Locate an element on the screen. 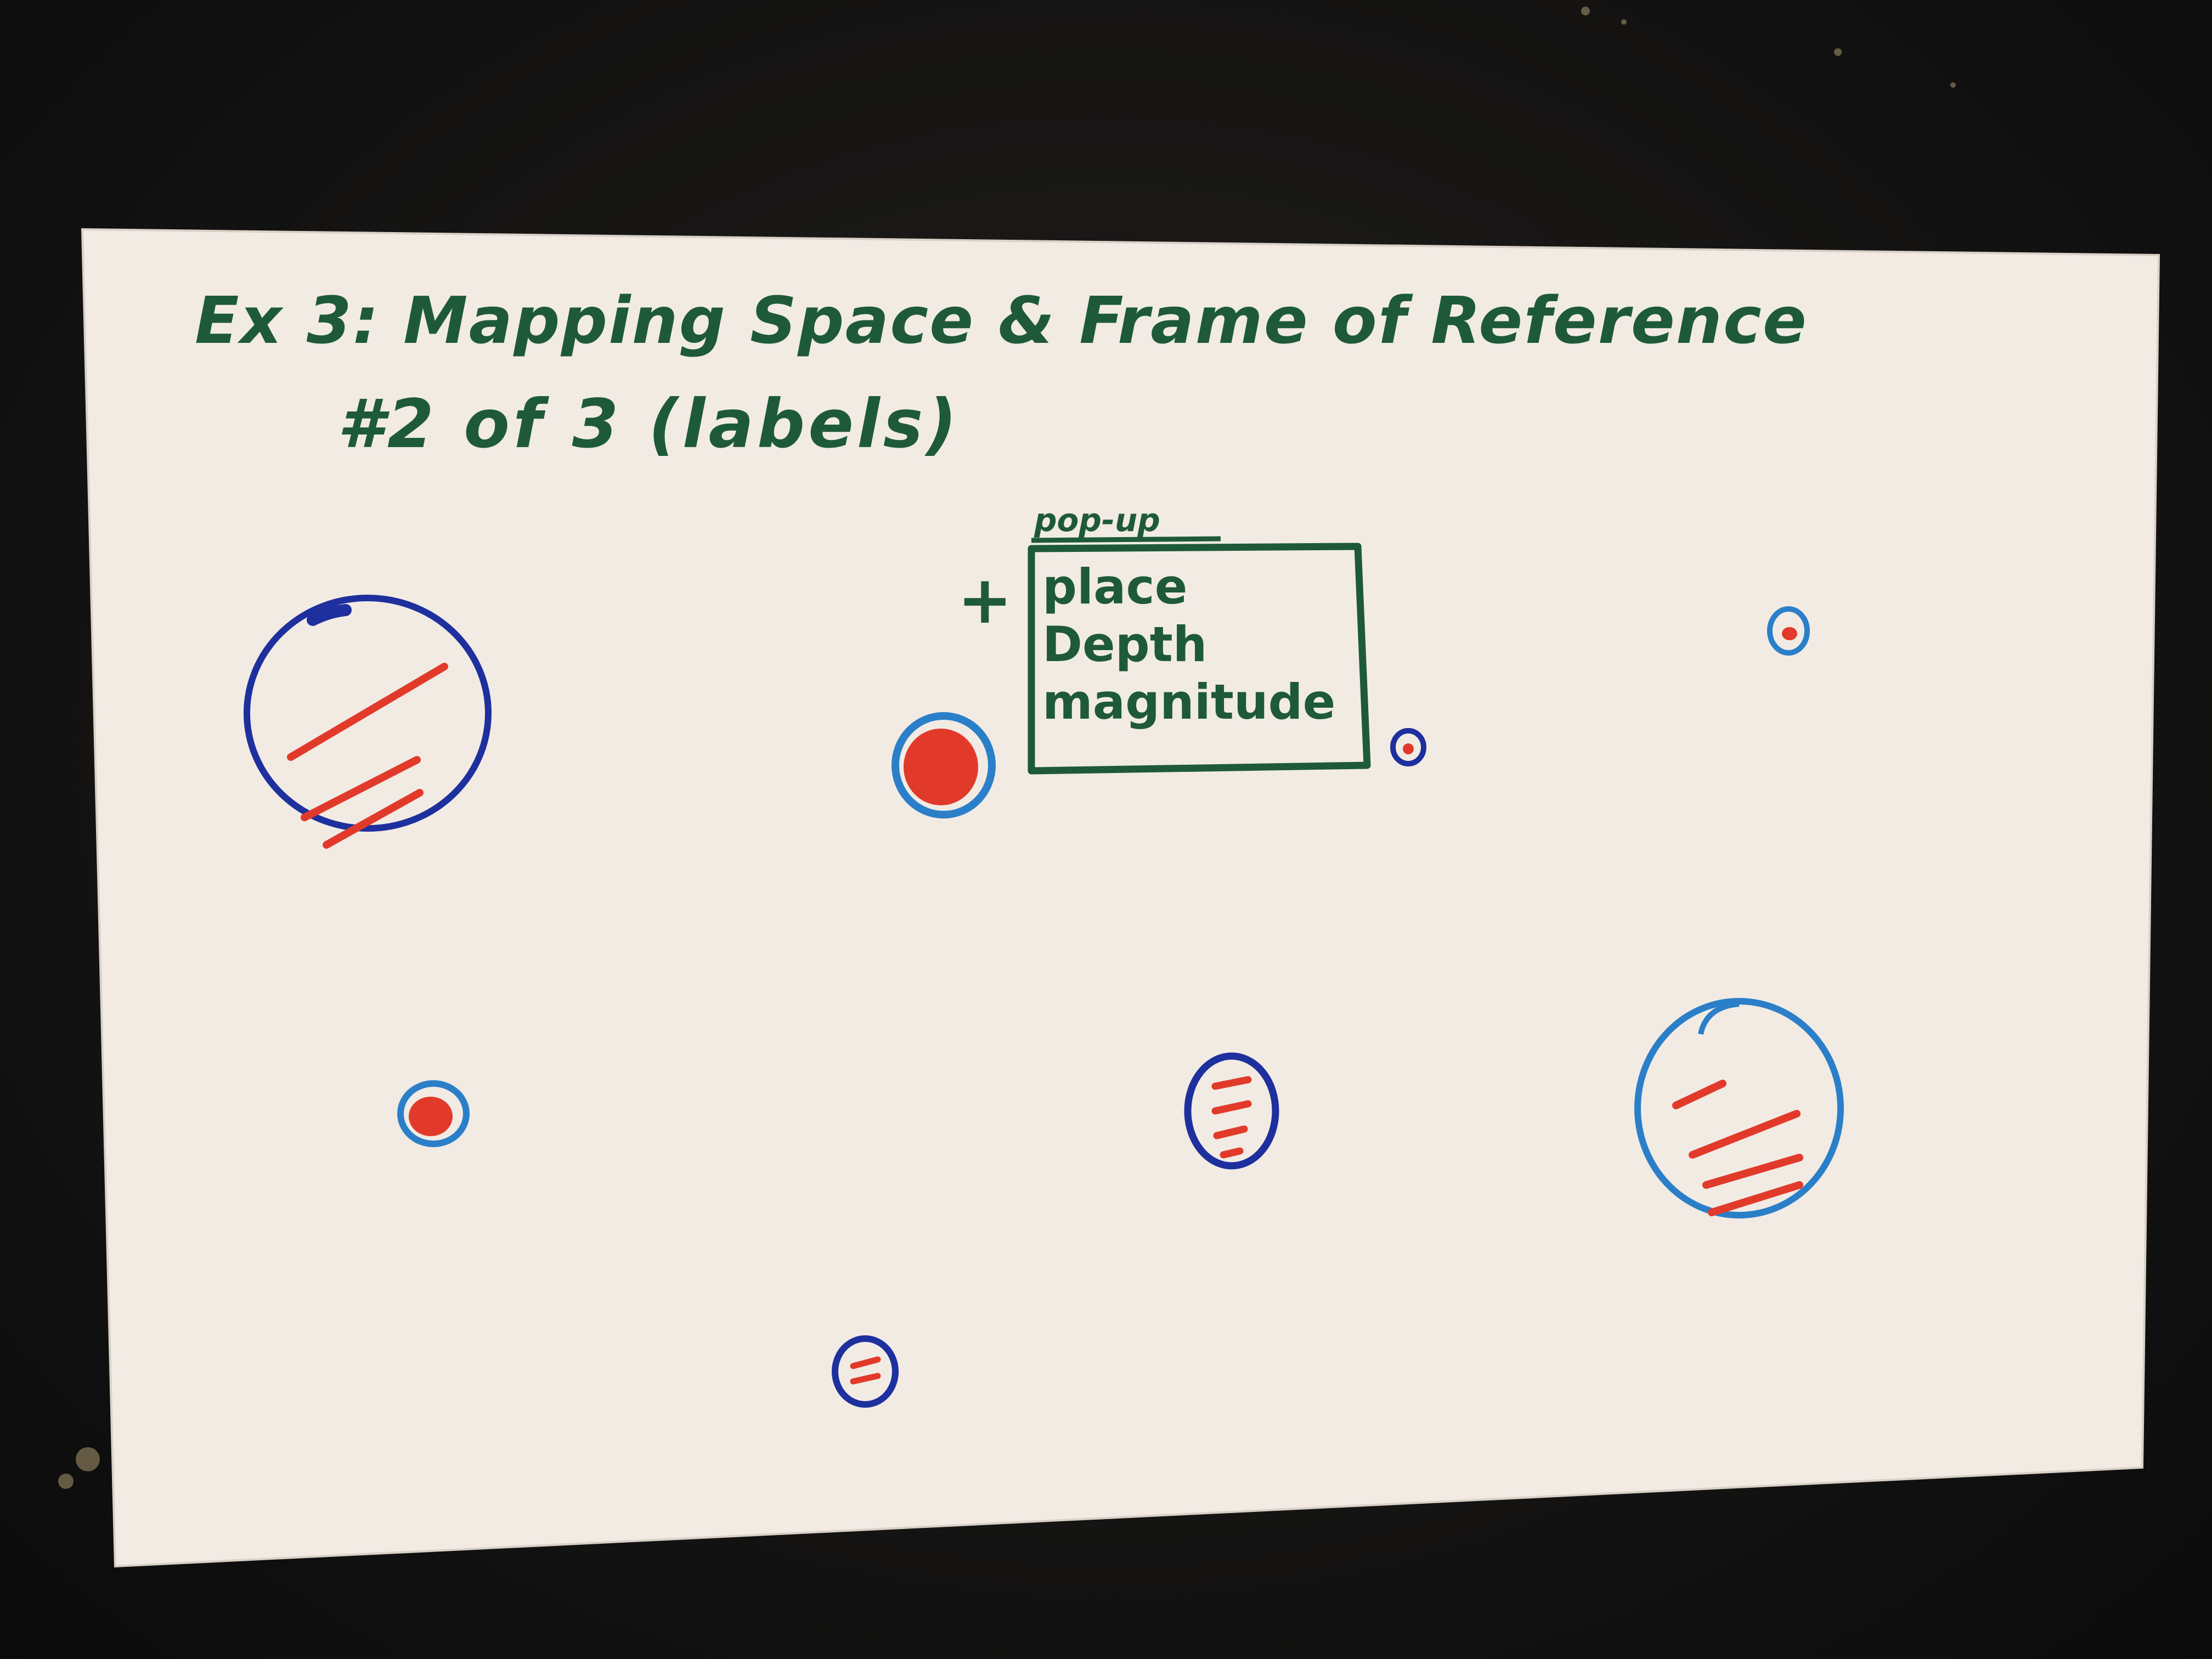 The height and width of the screenshot is (1659, 2212). card-subtitle: #2 of 3 (labels) is located at coordinates (648, 424).